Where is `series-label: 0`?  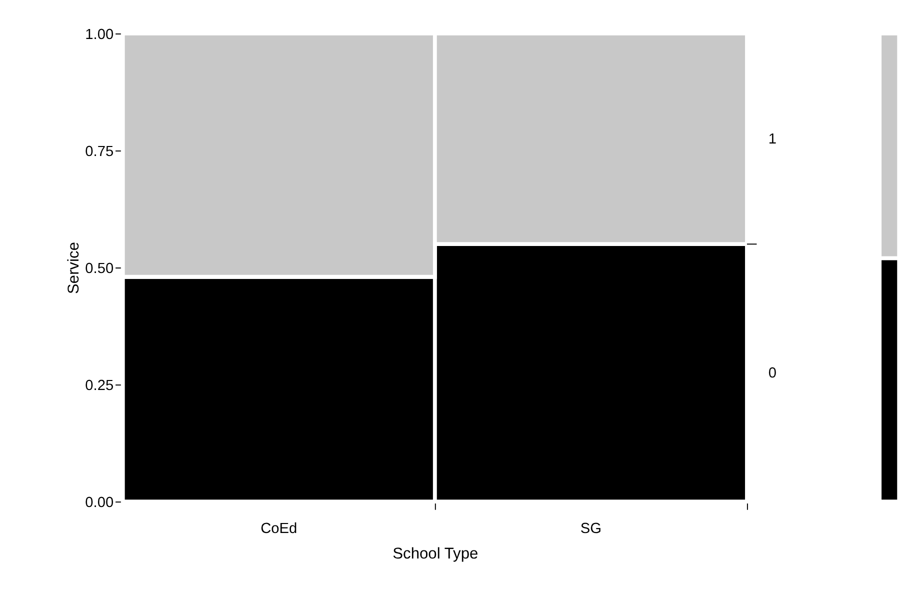 series-label: 0 is located at coordinates (772, 374).